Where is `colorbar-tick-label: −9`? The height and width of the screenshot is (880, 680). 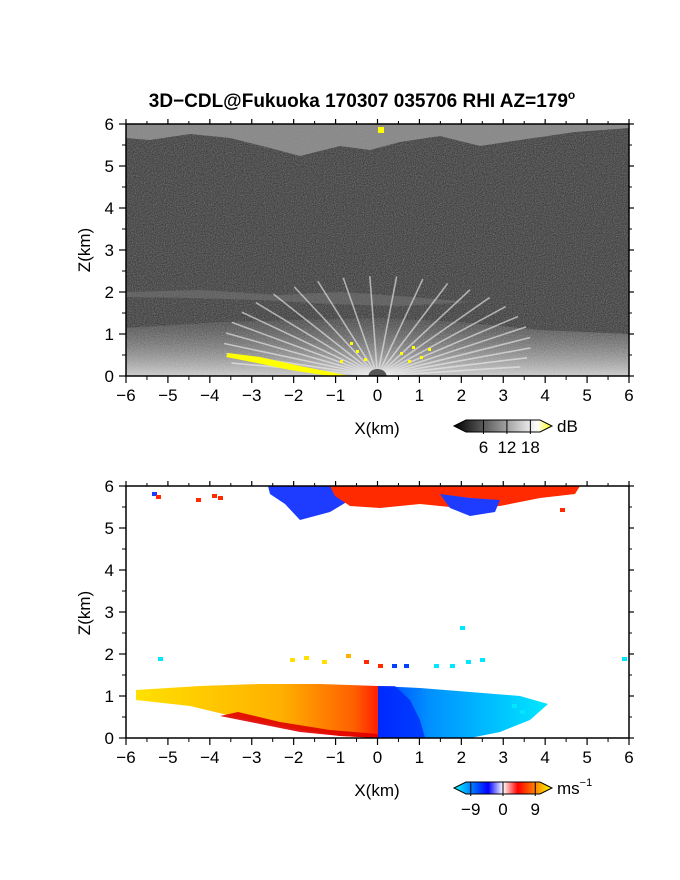 colorbar-tick-label: −9 is located at coordinates (470, 809).